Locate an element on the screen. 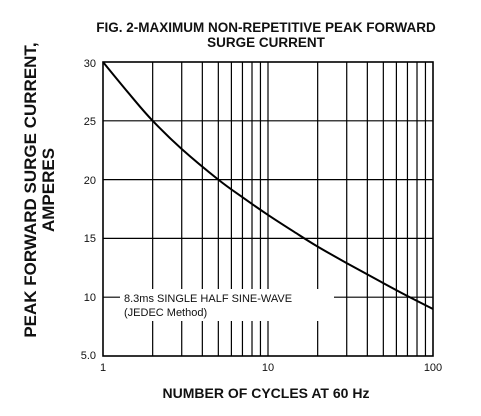  y-tick-label: 10 is located at coordinates (90, 298).